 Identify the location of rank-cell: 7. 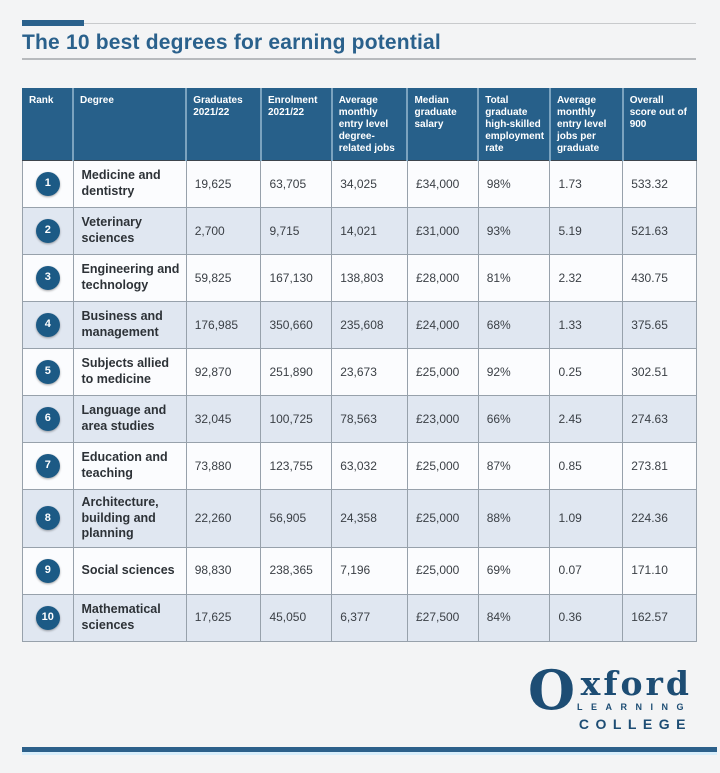
(48, 466).